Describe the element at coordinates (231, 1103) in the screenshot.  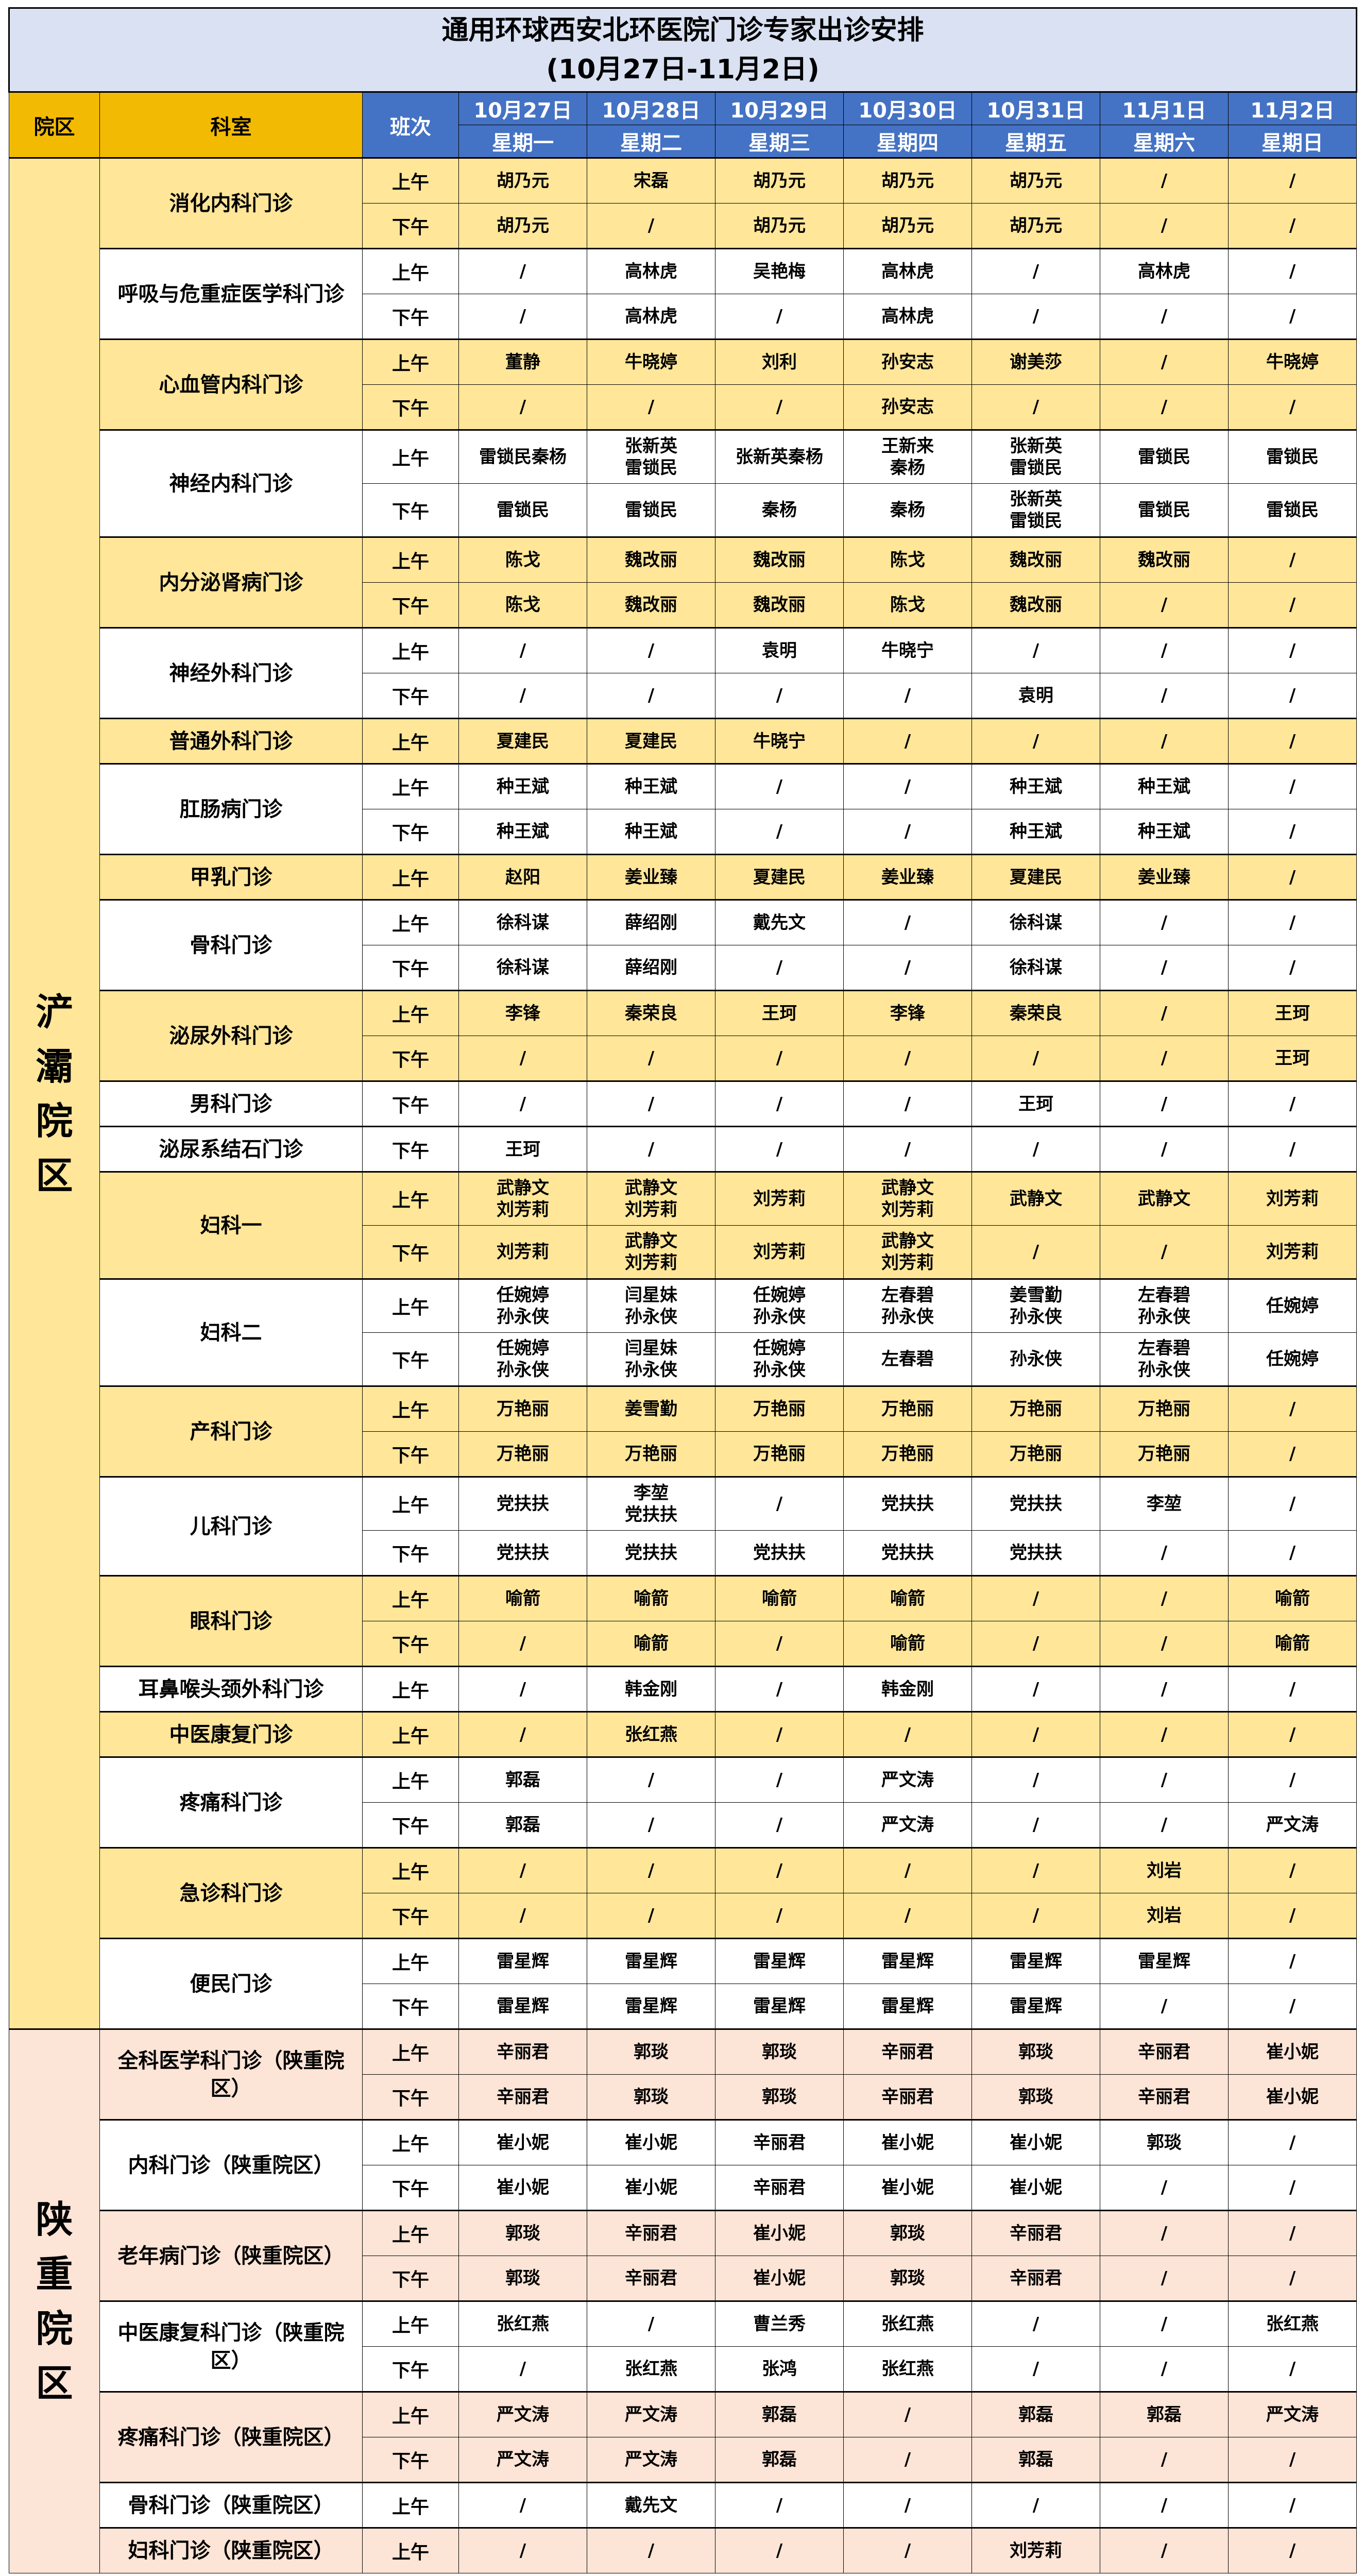
I see `department-name: 男科门诊` at that location.